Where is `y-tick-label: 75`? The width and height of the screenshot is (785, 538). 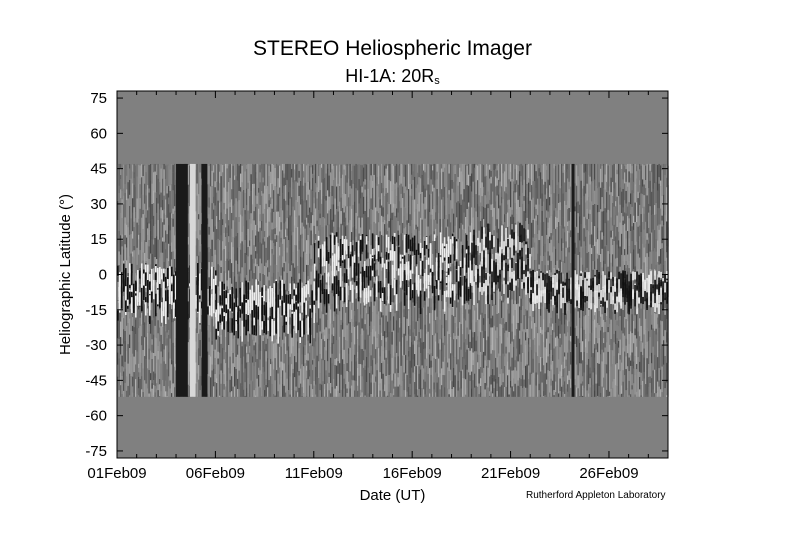 y-tick-label: 75 is located at coordinates (98, 98).